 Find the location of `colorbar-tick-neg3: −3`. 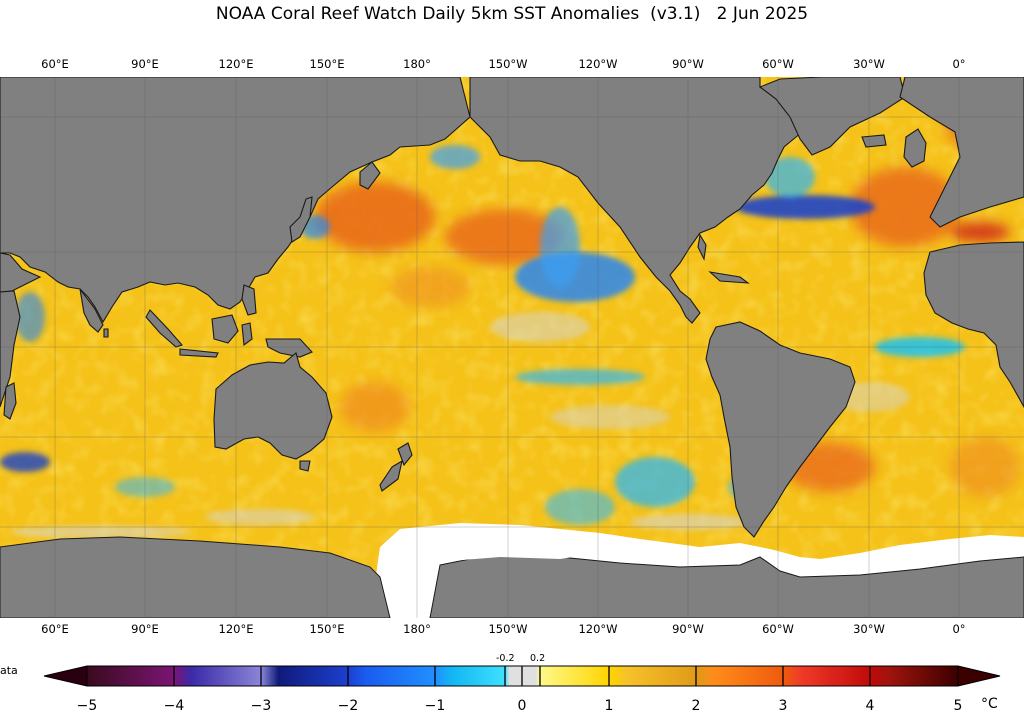

colorbar-tick-neg3: −3 is located at coordinates (261, 706).